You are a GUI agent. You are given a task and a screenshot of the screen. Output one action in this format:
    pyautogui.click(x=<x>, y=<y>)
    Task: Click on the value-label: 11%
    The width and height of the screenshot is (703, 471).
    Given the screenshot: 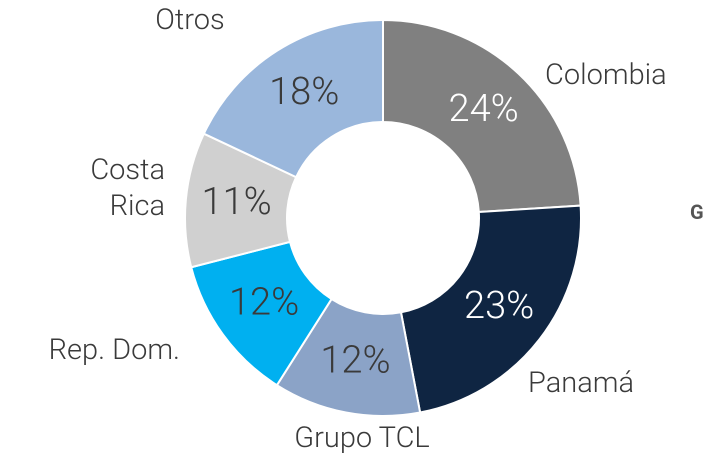 What is the action you would take?
    pyautogui.click(x=237, y=202)
    